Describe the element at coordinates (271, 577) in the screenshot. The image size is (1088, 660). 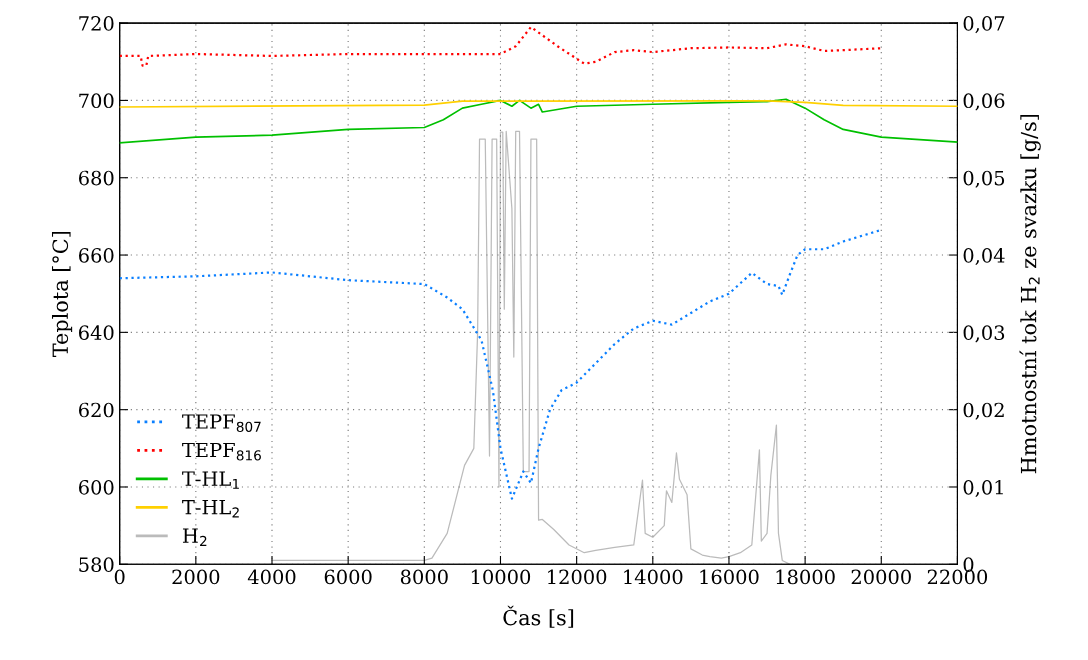
I see `x-tick-label: 4000` at that location.